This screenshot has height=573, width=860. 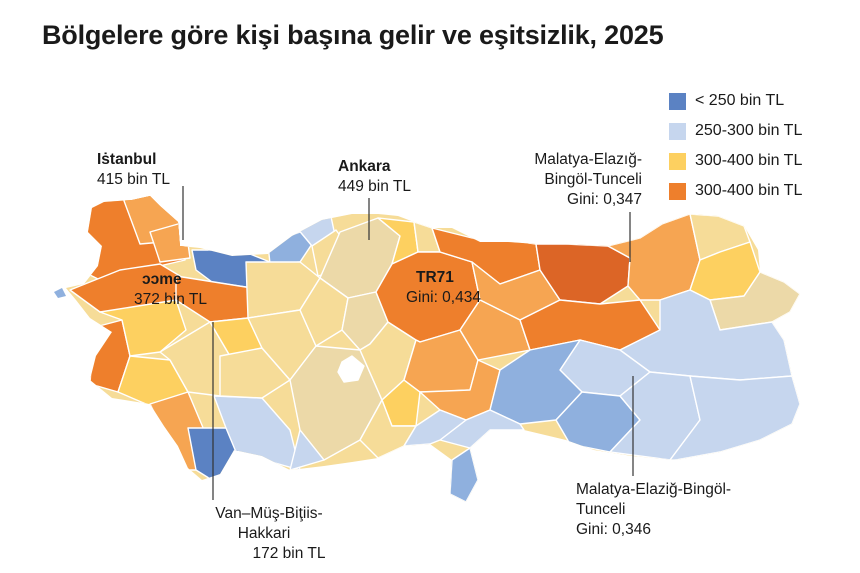 What do you see at coordinates (749, 130) in the screenshot?
I see `legend-label: 250-300 bin TL` at bounding box center [749, 130].